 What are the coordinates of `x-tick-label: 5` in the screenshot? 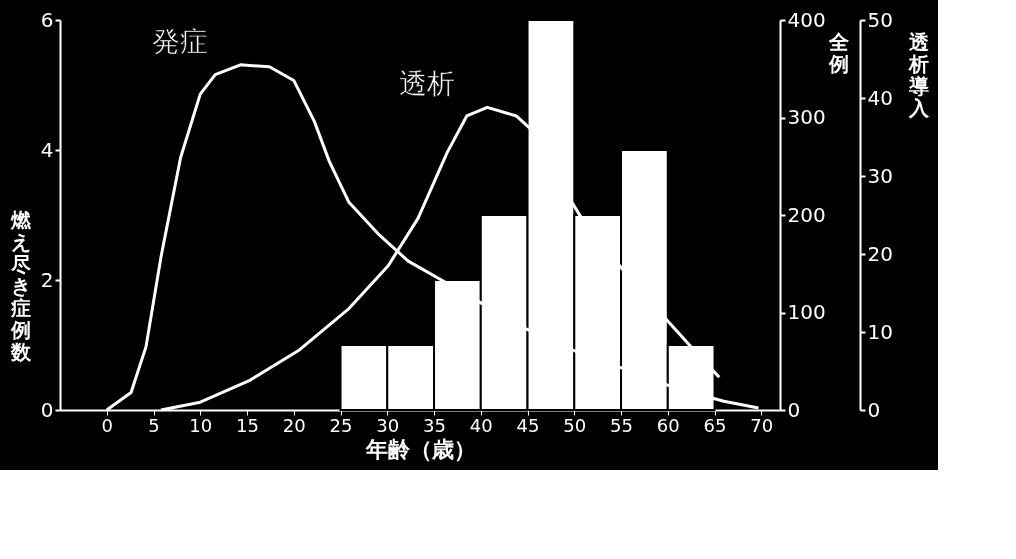 It's located at (154, 425).